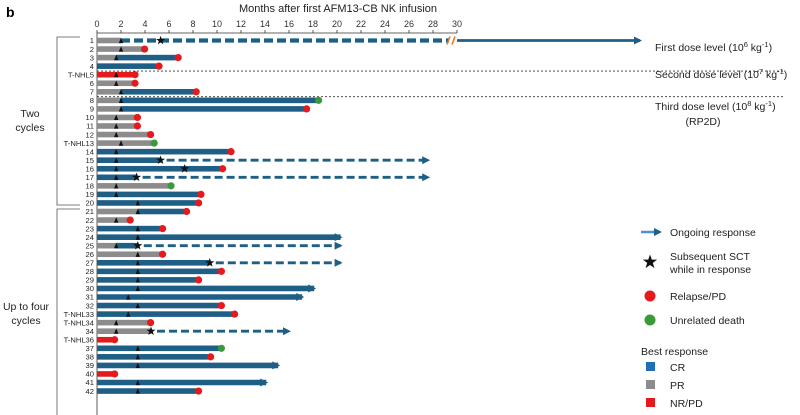 This screenshot has height=415, width=800. Describe the element at coordinates (338, 9) in the screenshot. I see `x-axis-title: Months after first AFM13-CB NK infusion` at that location.